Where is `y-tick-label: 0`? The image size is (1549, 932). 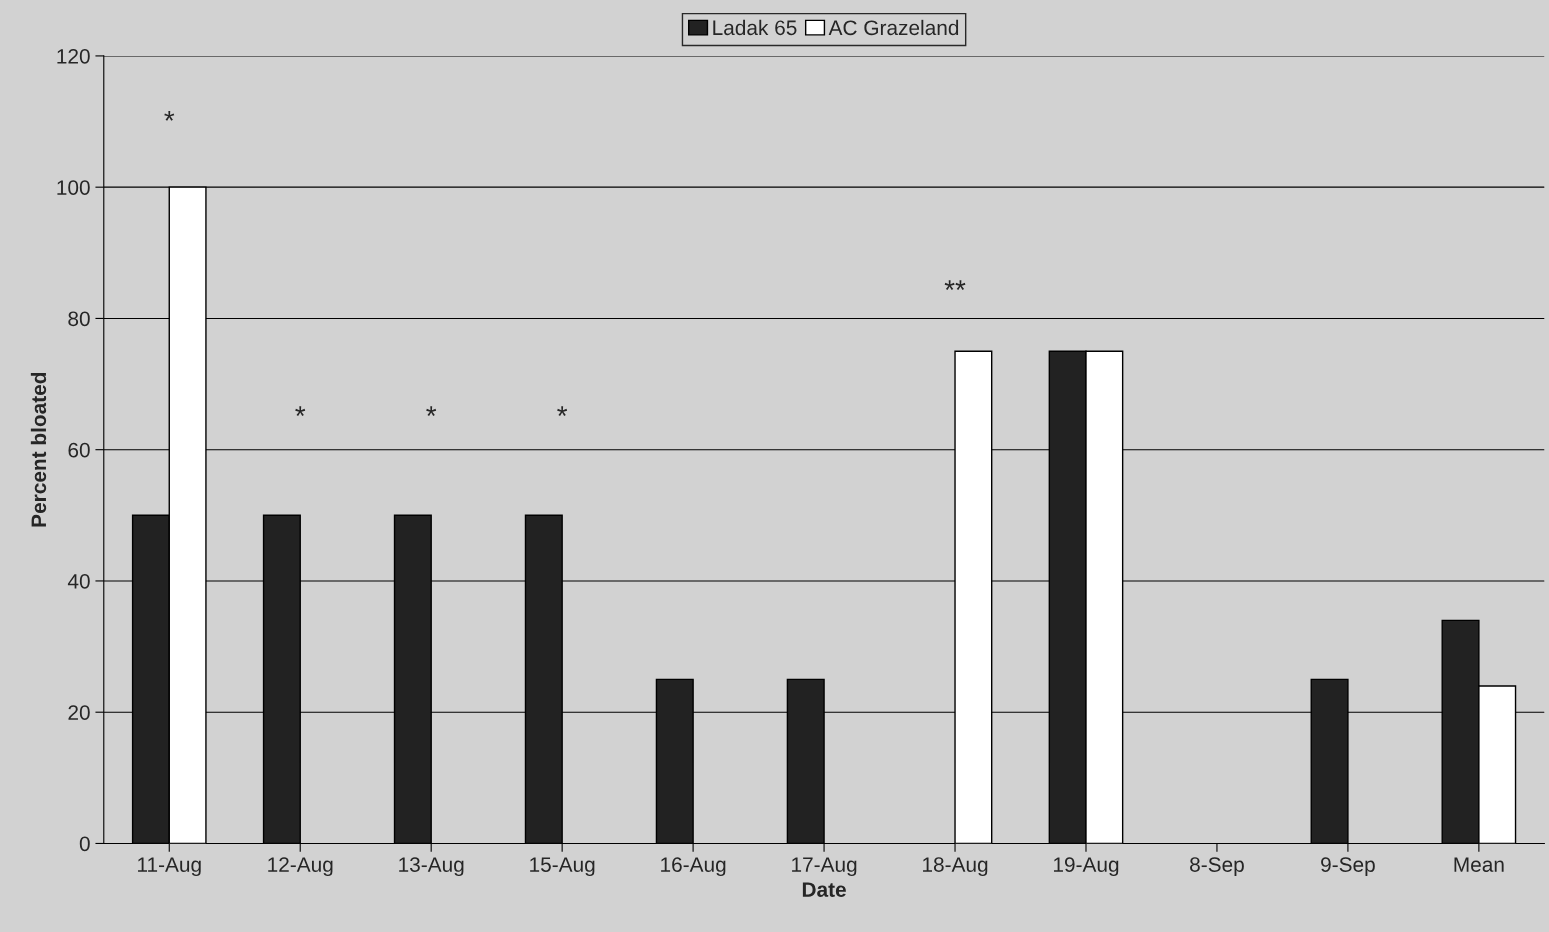 y-tick-label: 0 is located at coordinates (84, 844).